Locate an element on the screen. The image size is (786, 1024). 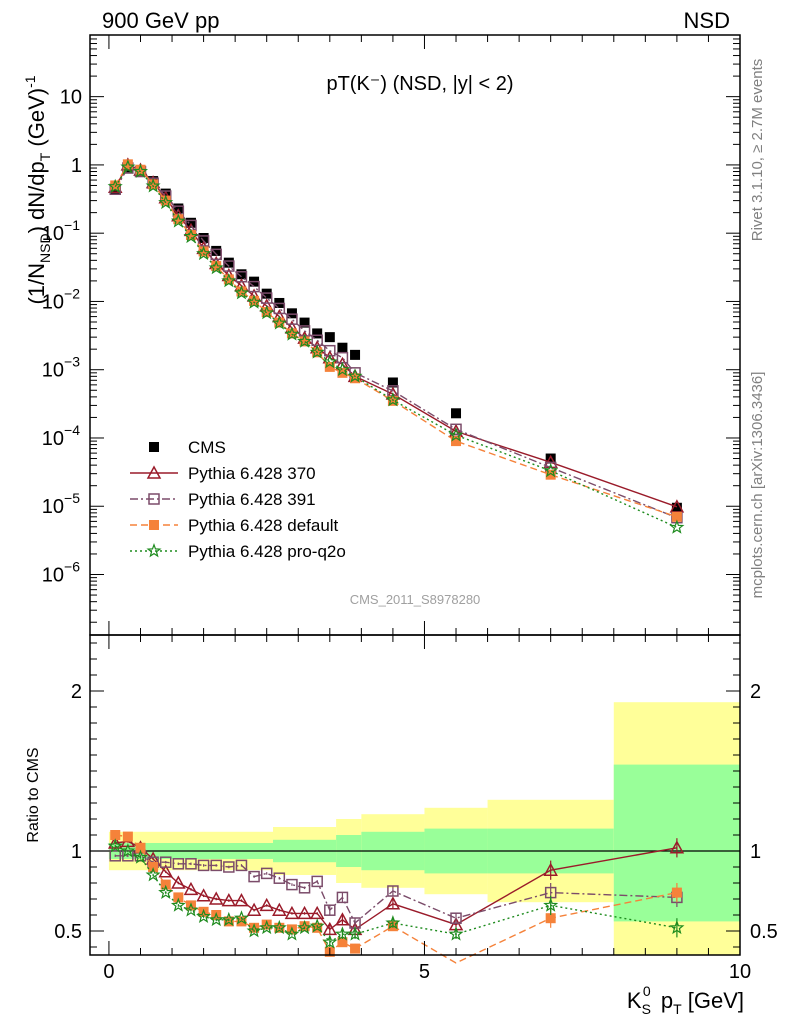
y-tick-label: 10⁻³ is located at coordinates (61, 368).